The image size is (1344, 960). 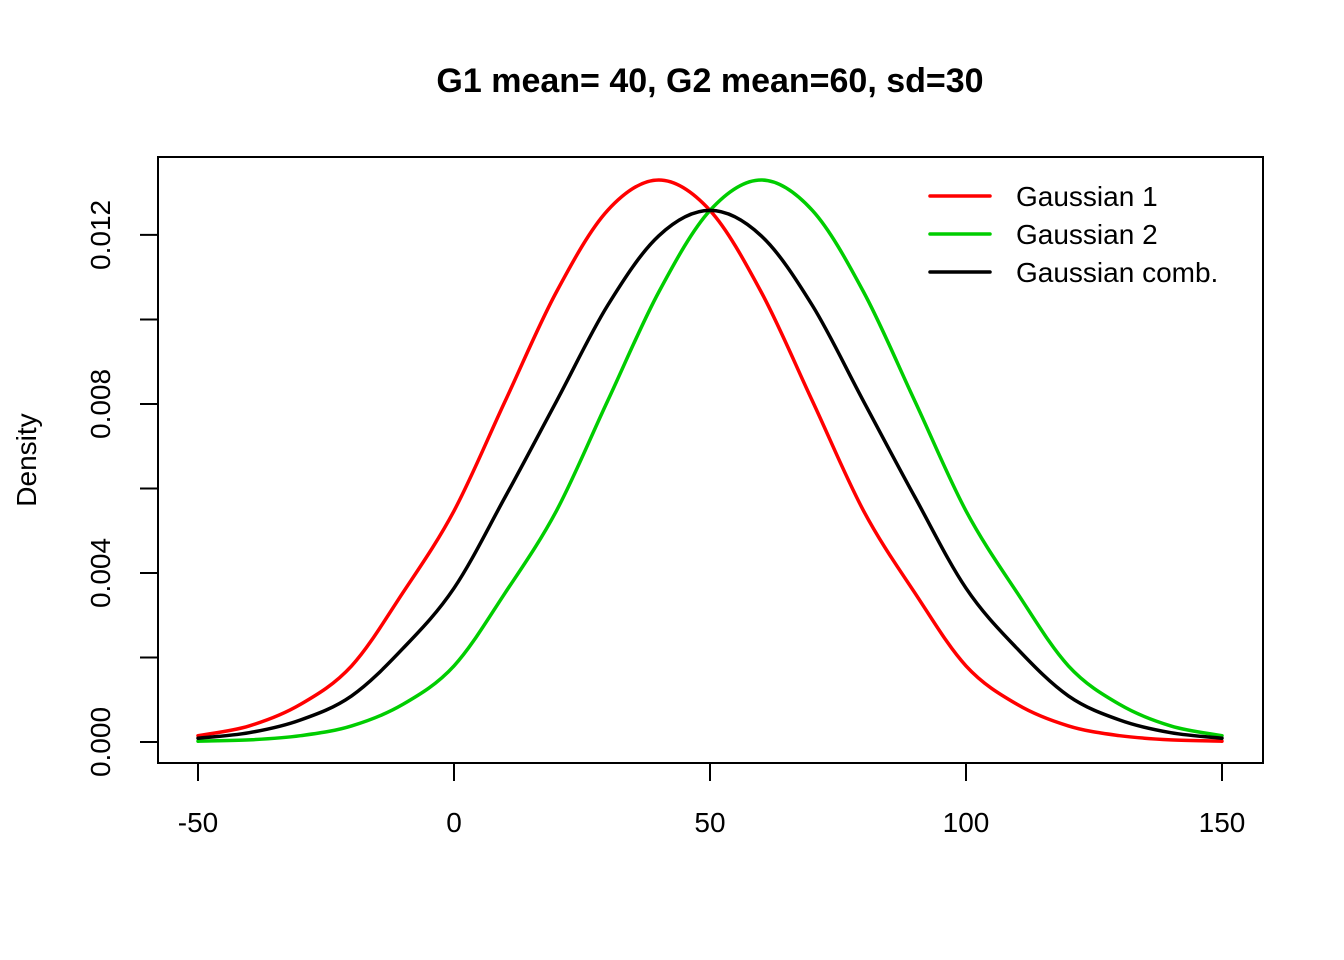 I want to click on x-tick-label: 50, so click(x=709, y=822).